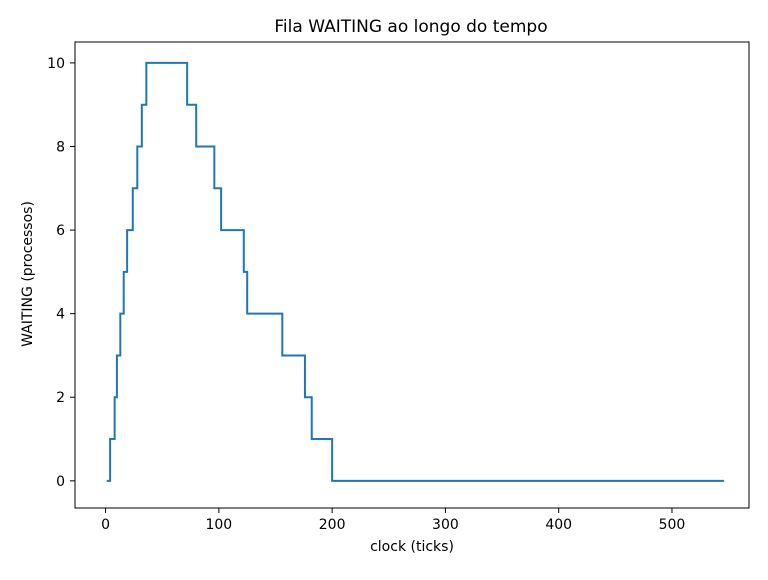 This screenshot has height=580, width=768. What do you see at coordinates (28, 274) in the screenshot?
I see `y-axis-title: WAITING (processos)` at bounding box center [28, 274].